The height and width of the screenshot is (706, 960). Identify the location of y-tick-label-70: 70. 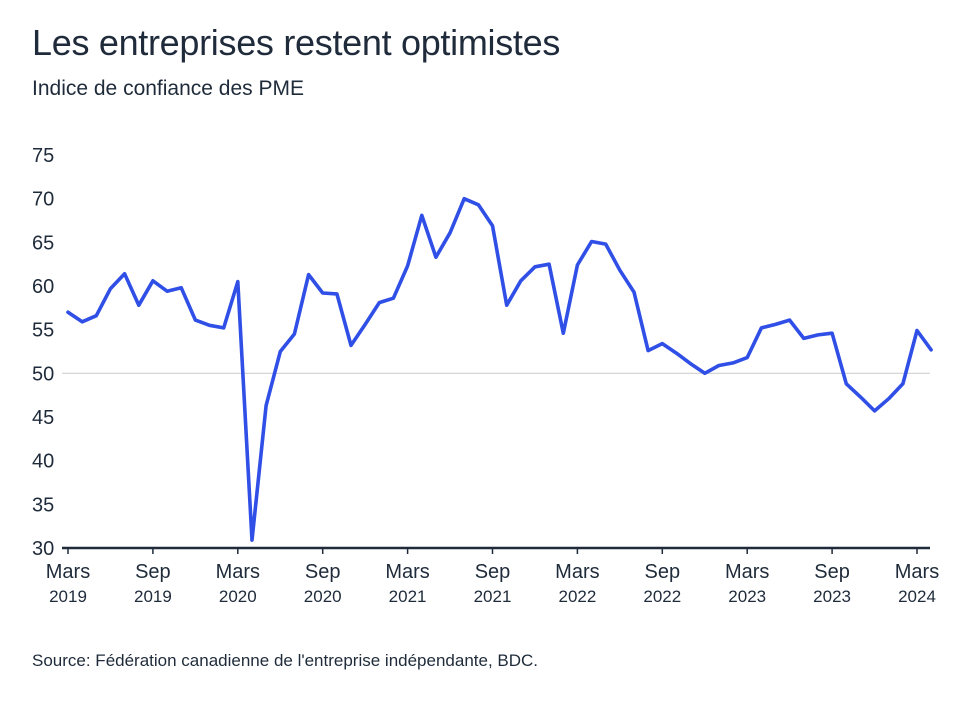
(43, 200).